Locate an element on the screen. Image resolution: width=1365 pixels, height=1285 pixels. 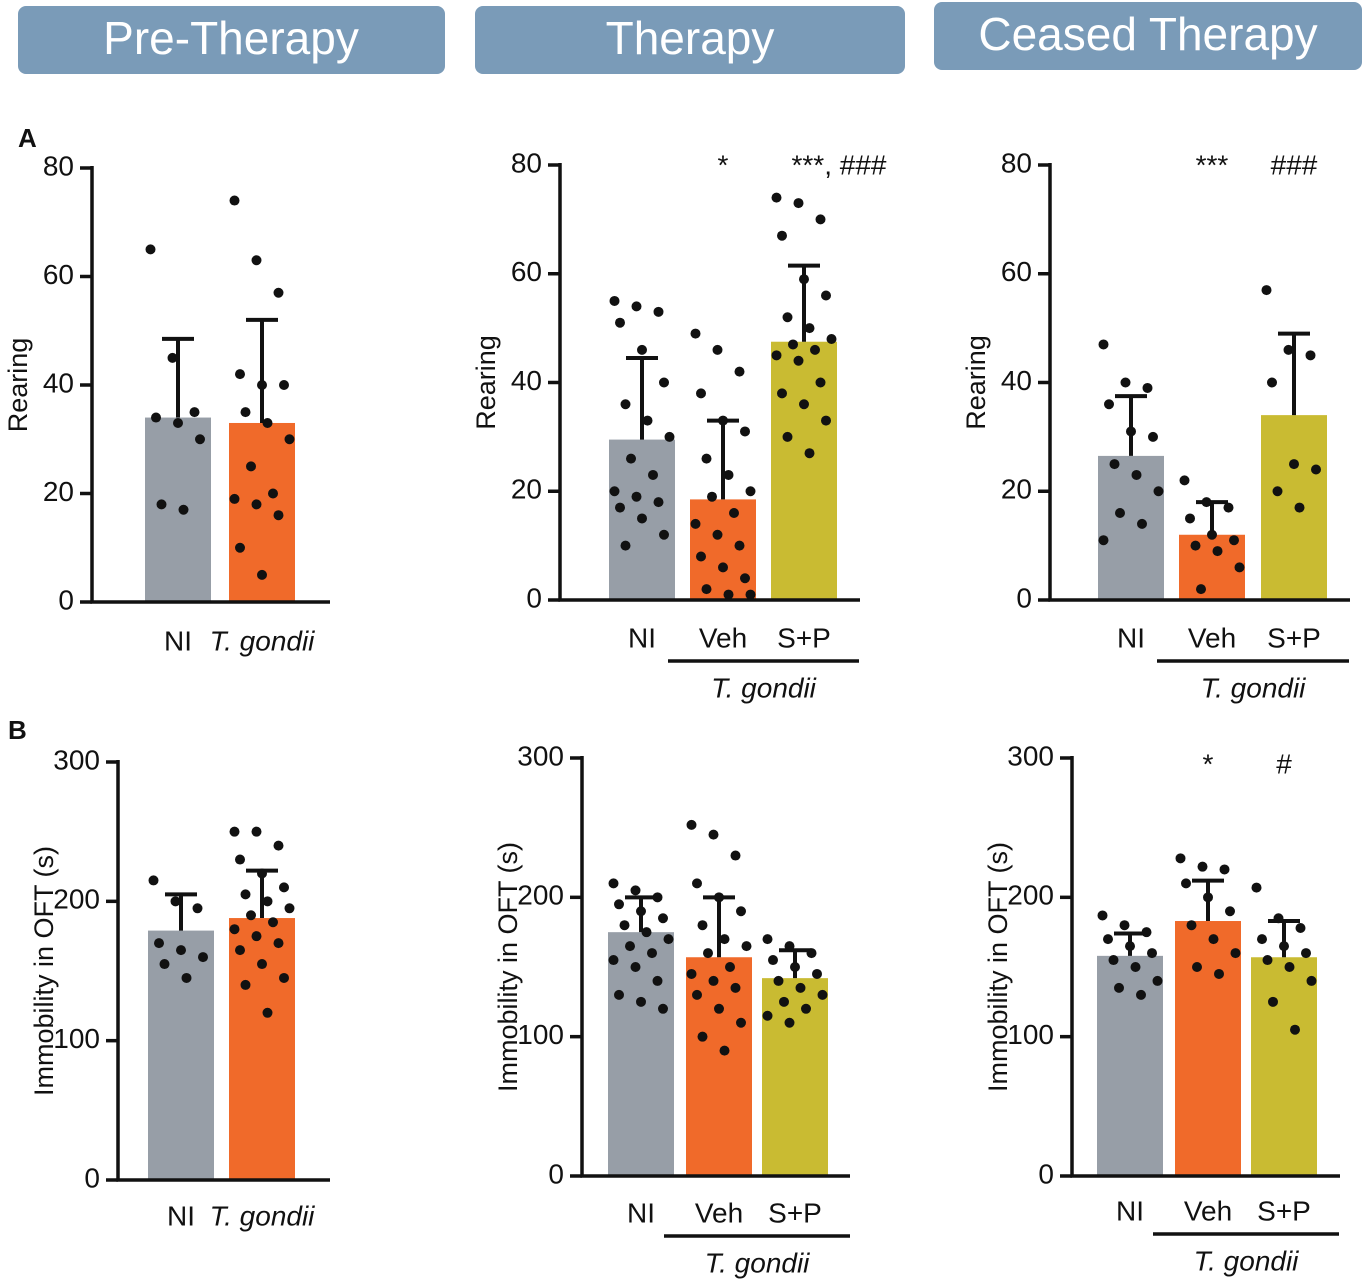
header: Therapy is located at coordinates (690, 38).